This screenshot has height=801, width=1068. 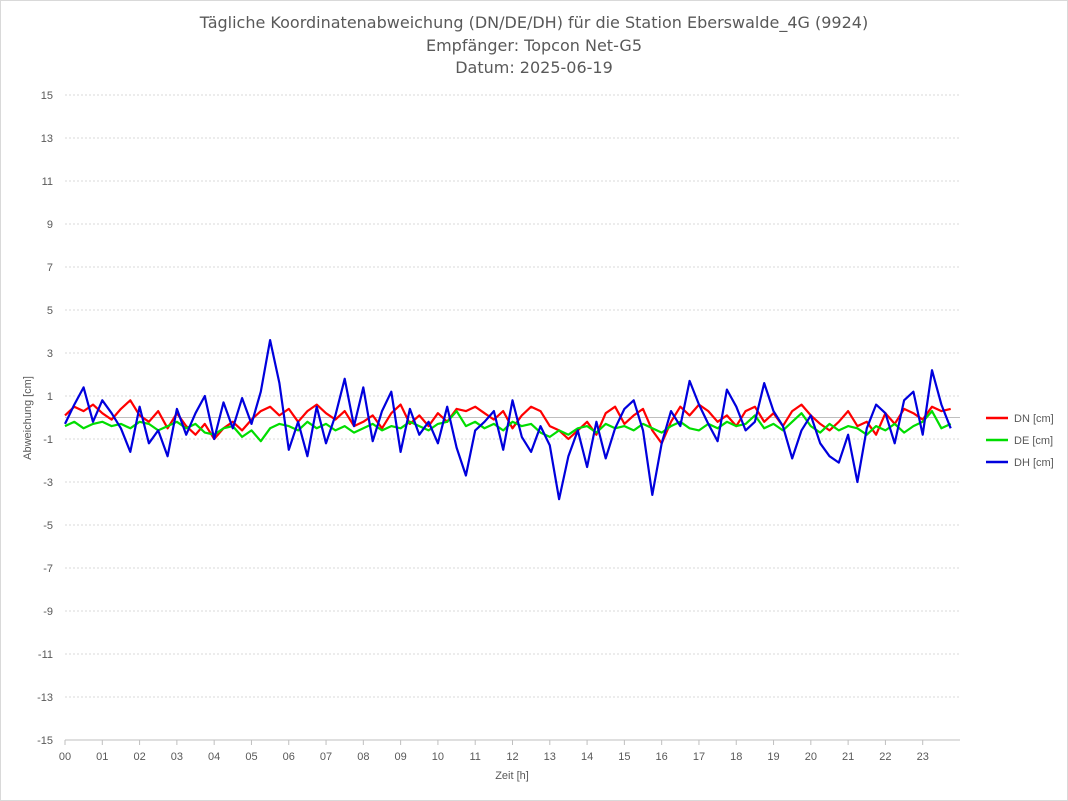 What do you see at coordinates (139, 757) in the screenshot?
I see `x-tick-label: 02` at bounding box center [139, 757].